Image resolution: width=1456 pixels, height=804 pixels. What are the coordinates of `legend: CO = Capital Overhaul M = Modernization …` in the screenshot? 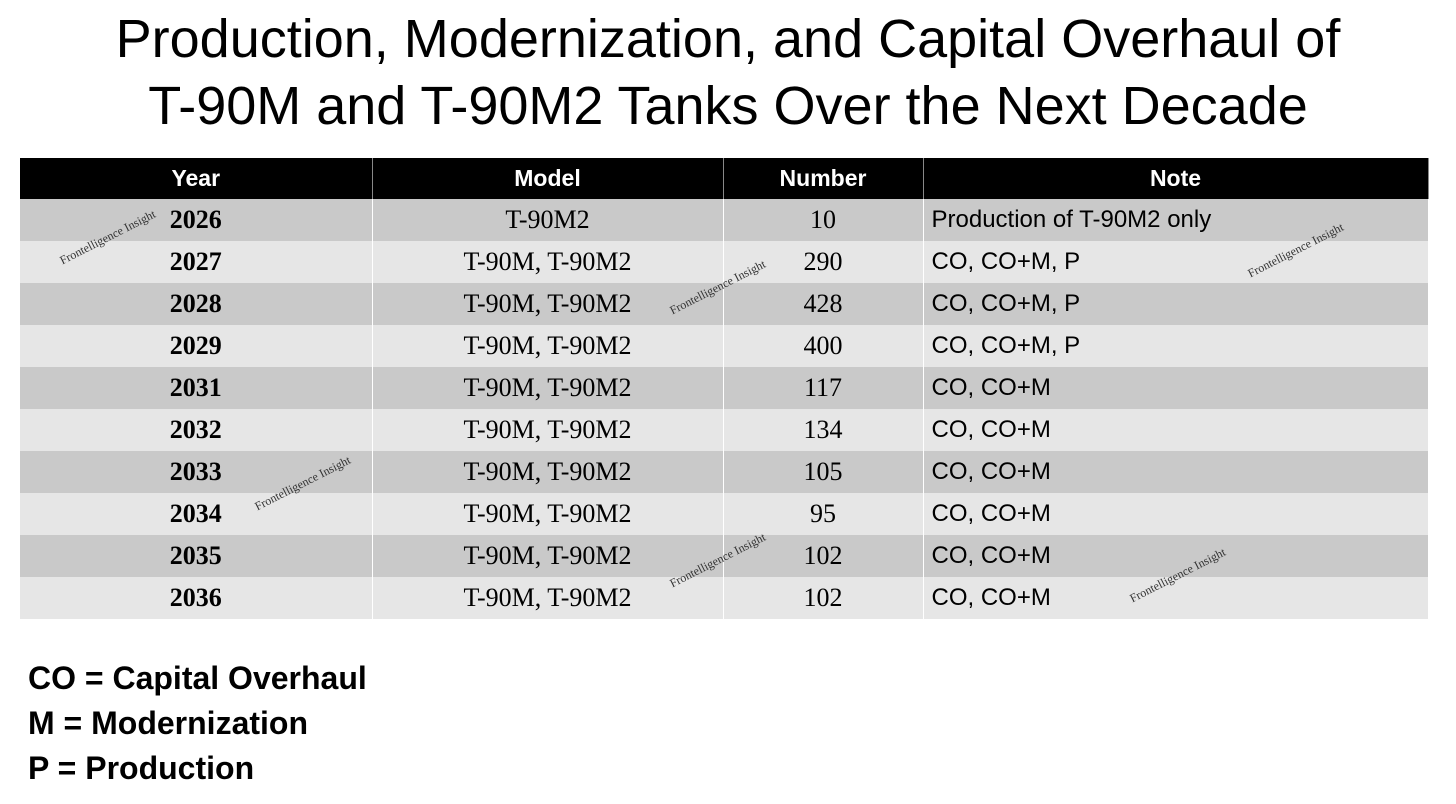 It's located at (197, 723).